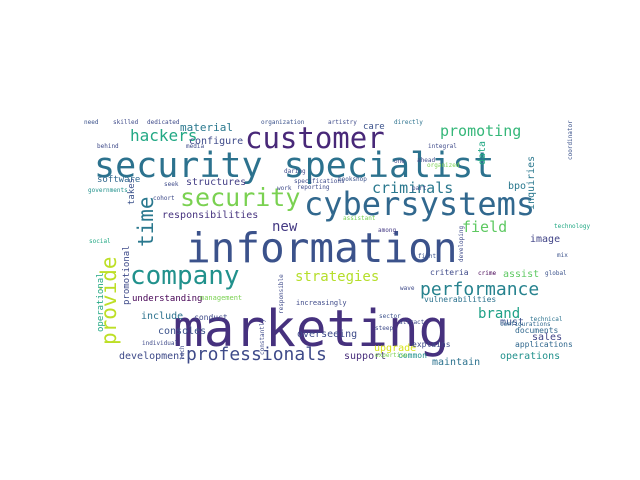  Describe the element at coordinates (449, 272) in the screenshot. I see `word-criteria: criteria` at that location.